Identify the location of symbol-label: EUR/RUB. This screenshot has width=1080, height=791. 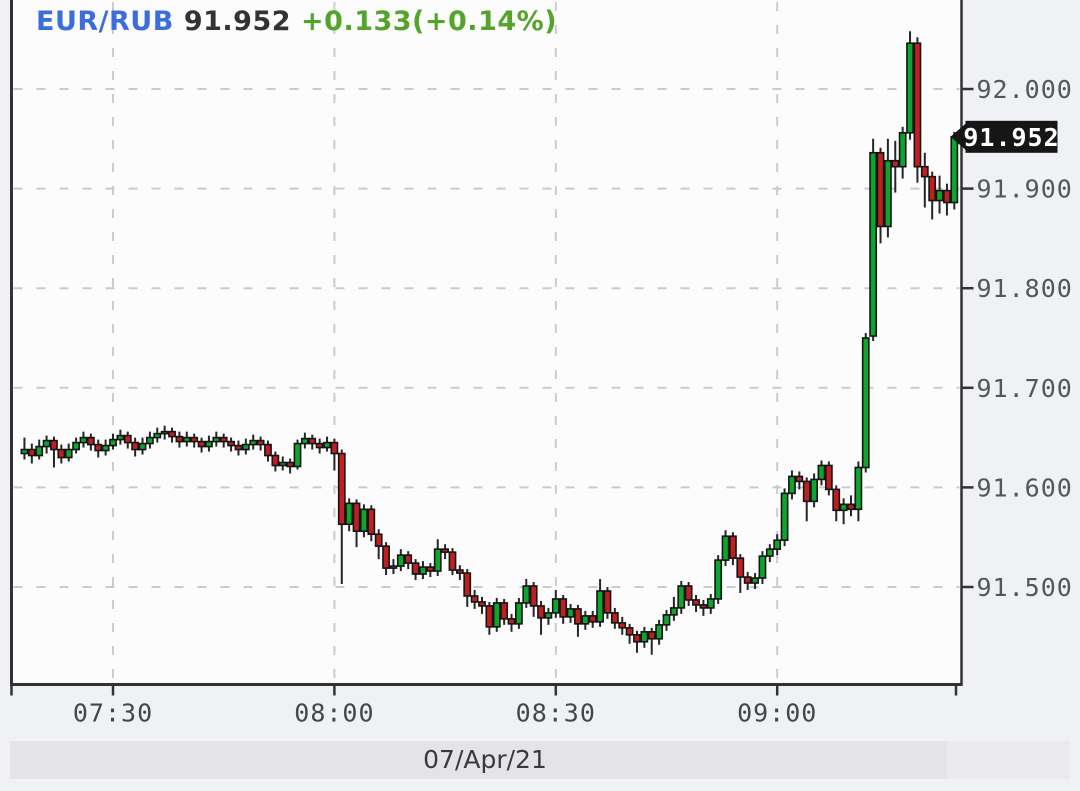
(105, 21).